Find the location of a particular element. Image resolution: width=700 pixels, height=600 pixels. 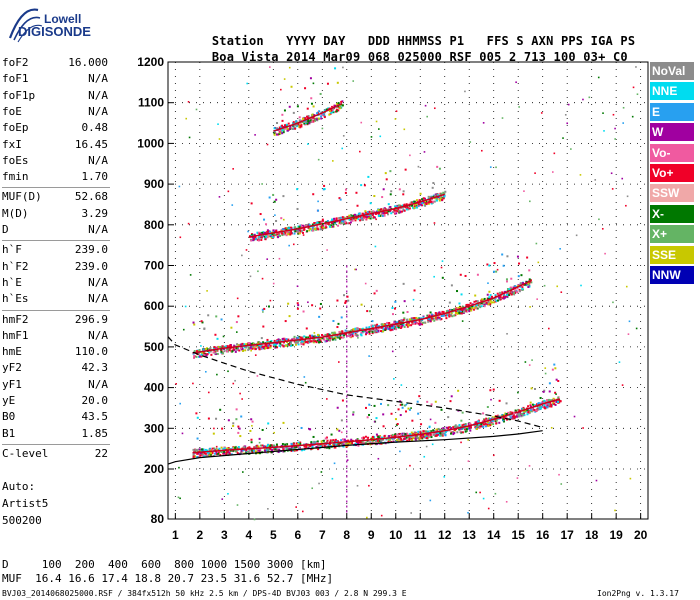

param-name: hmF1 is located at coordinates (15, 335).